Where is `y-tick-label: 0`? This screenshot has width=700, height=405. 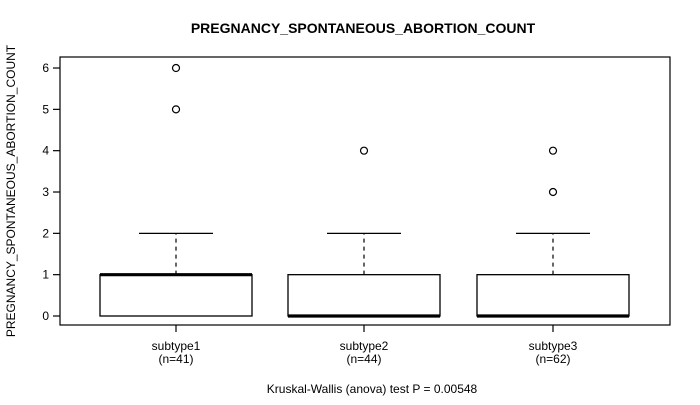
y-tick-label: 0 is located at coordinates (45, 316).